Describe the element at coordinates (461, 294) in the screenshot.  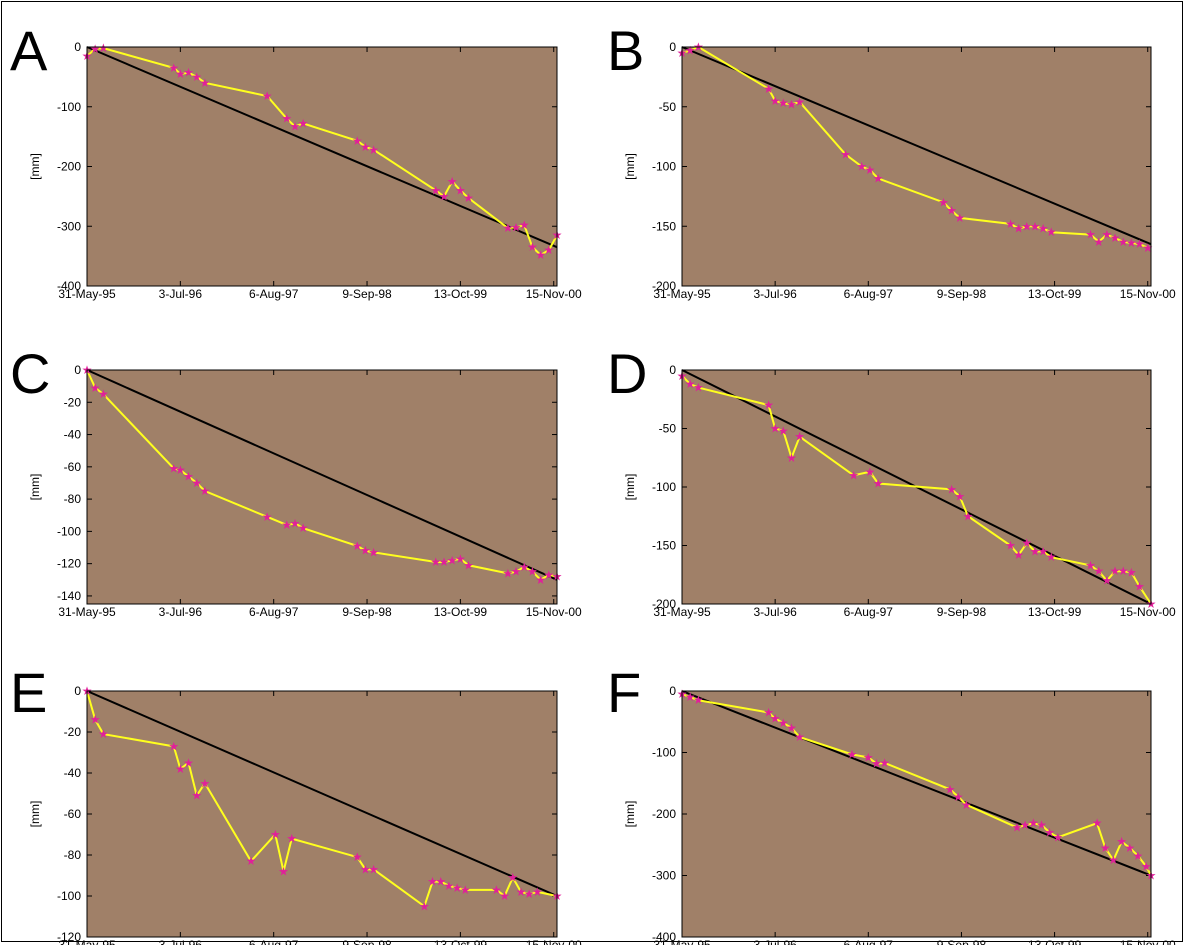
I see `panel-a-xtick-label: 13-Oct-99` at that location.